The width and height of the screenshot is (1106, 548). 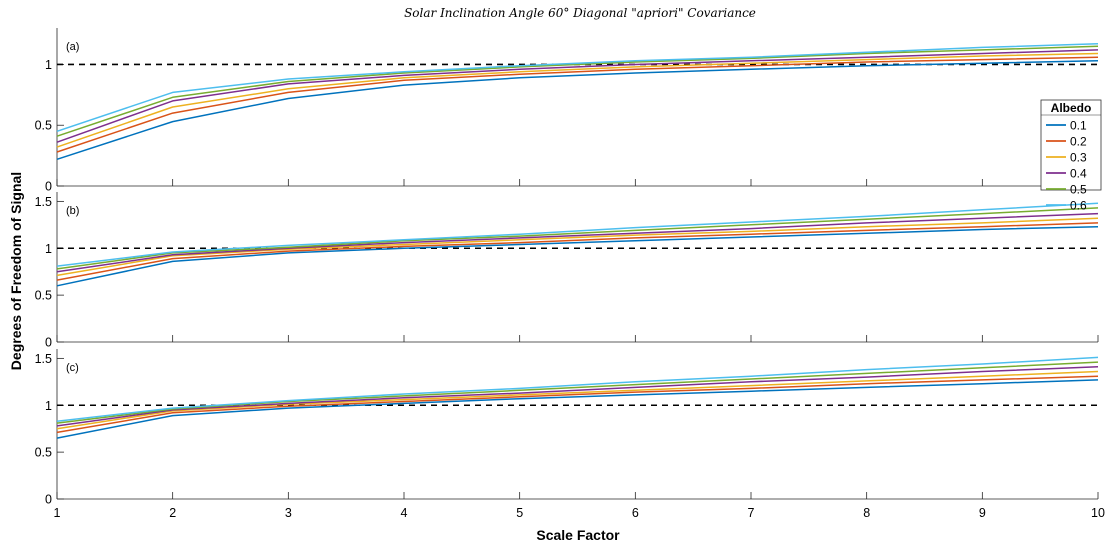 I want to click on panel-b-y-tick-label: 1, so click(x=48, y=249).